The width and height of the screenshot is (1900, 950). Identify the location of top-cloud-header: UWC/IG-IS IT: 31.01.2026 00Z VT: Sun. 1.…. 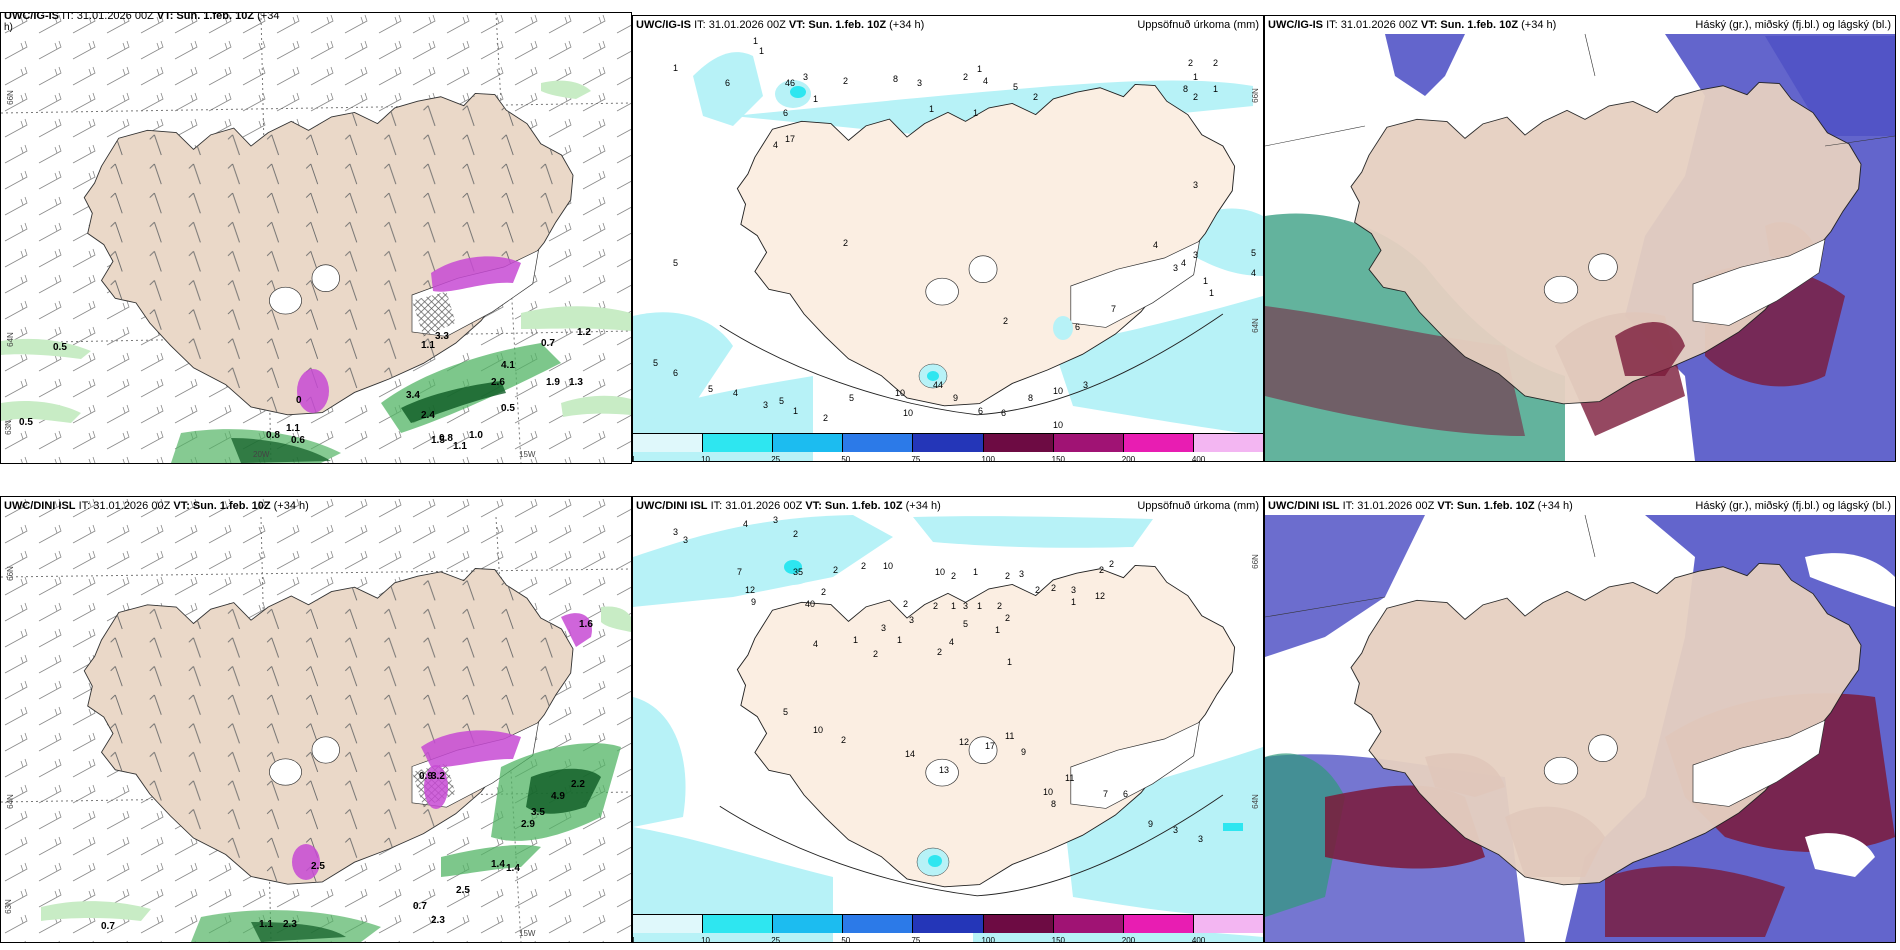
(1580, 25).